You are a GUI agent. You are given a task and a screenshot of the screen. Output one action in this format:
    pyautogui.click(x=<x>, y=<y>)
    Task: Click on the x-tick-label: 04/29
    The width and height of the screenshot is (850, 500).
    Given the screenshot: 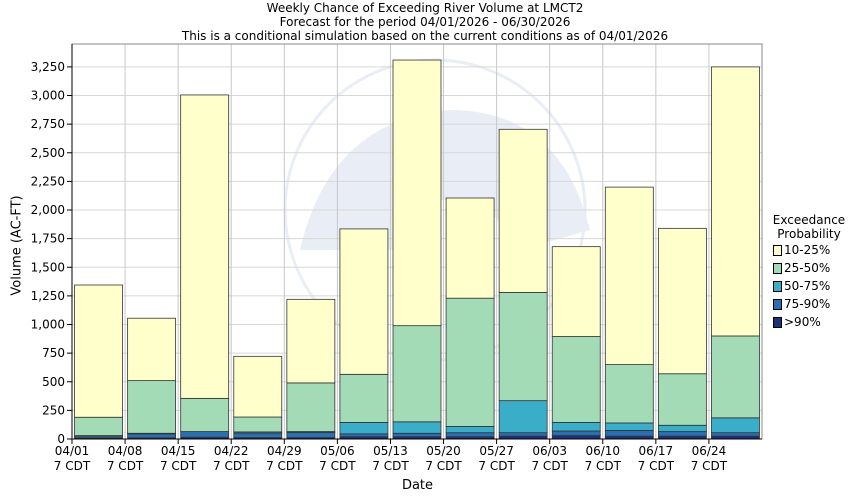 What is the action you would take?
    pyautogui.click(x=284, y=451)
    